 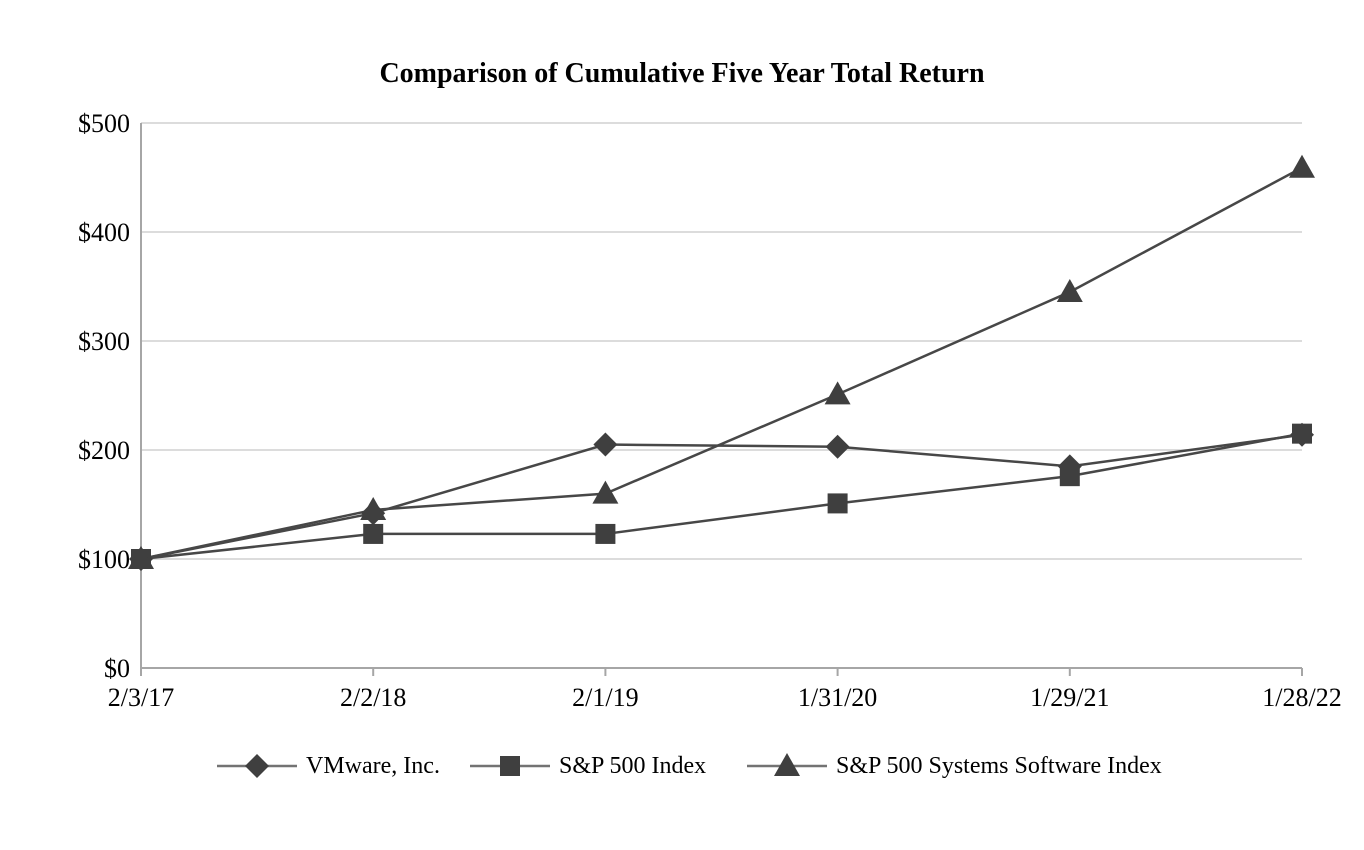 What do you see at coordinates (104, 232) in the screenshot?
I see `y-tick-label: $400` at bounding box center [104, 232].